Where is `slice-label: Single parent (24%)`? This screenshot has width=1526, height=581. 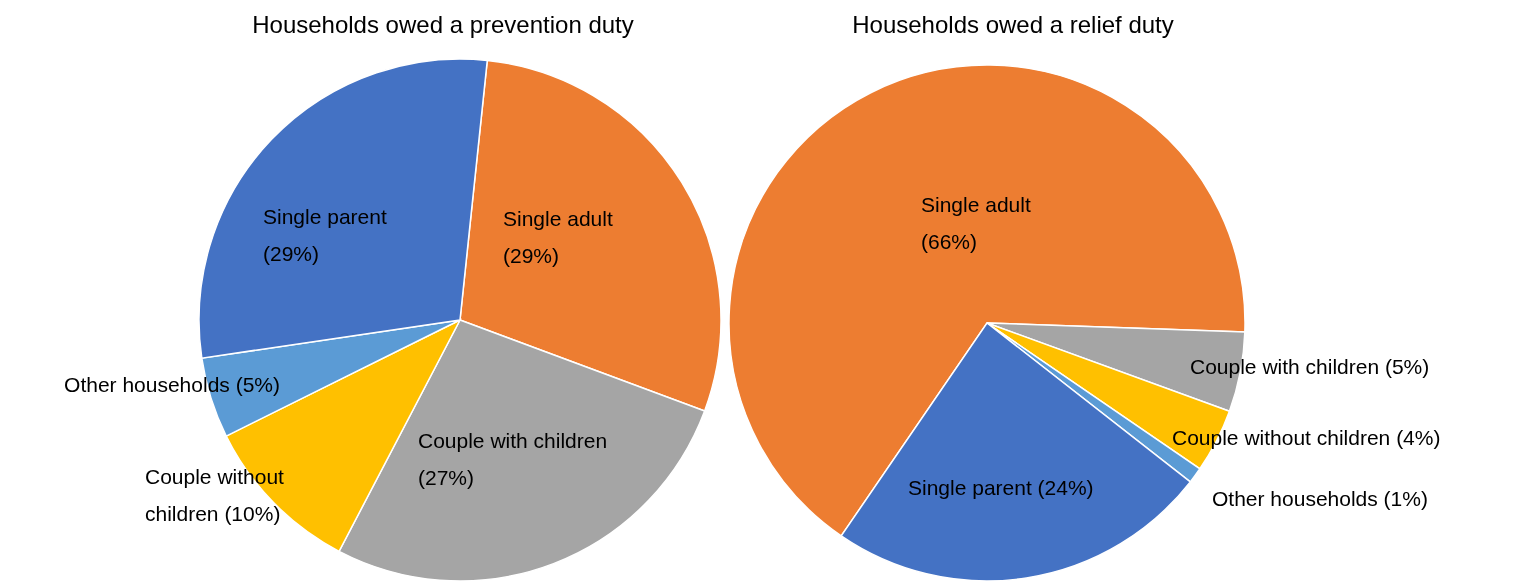
slice-label: Single parent (24%) is located at coordinates (1001, 487).